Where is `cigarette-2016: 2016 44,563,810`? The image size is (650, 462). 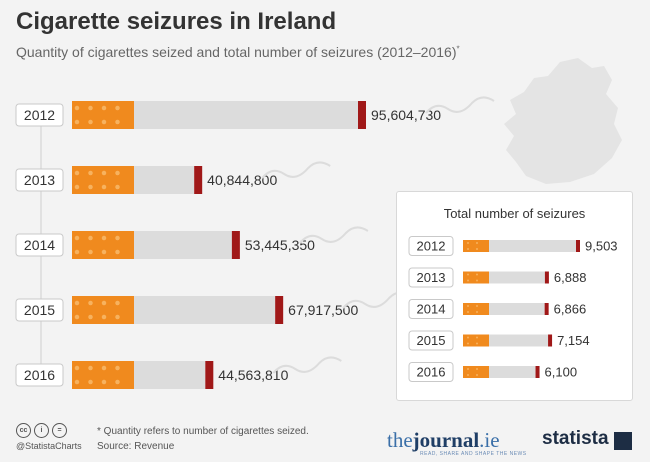
cigarette-2016: 2016 44,563,810 is located at coordinates (178, 372).